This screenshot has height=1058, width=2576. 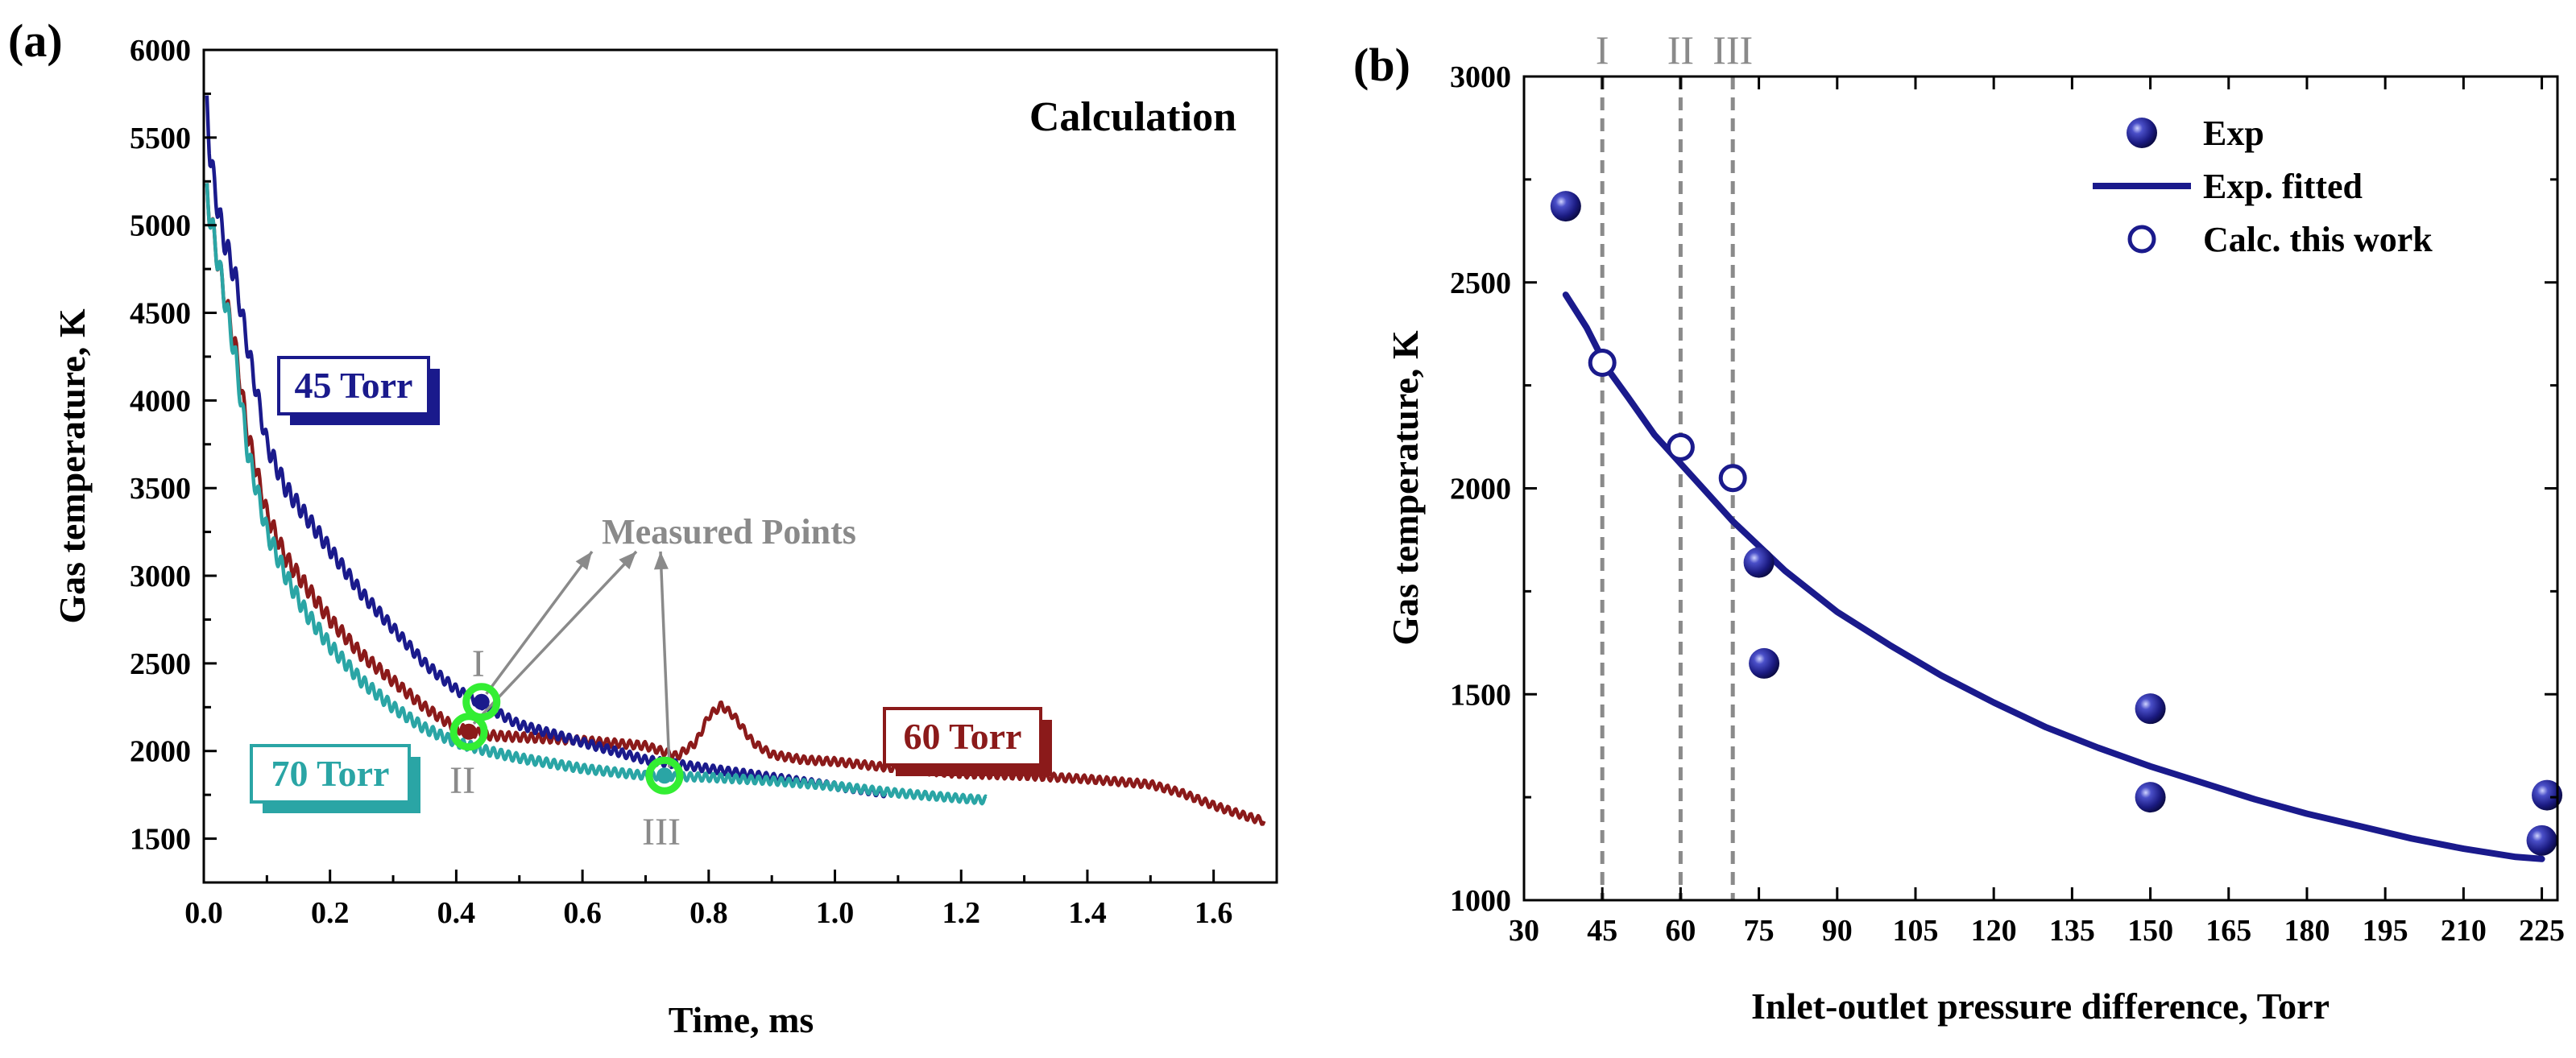 What do you see at coordinates (160, 314) in the screenshot?
I see `y-tick-label: 4500` at bounding box center [160, 314].